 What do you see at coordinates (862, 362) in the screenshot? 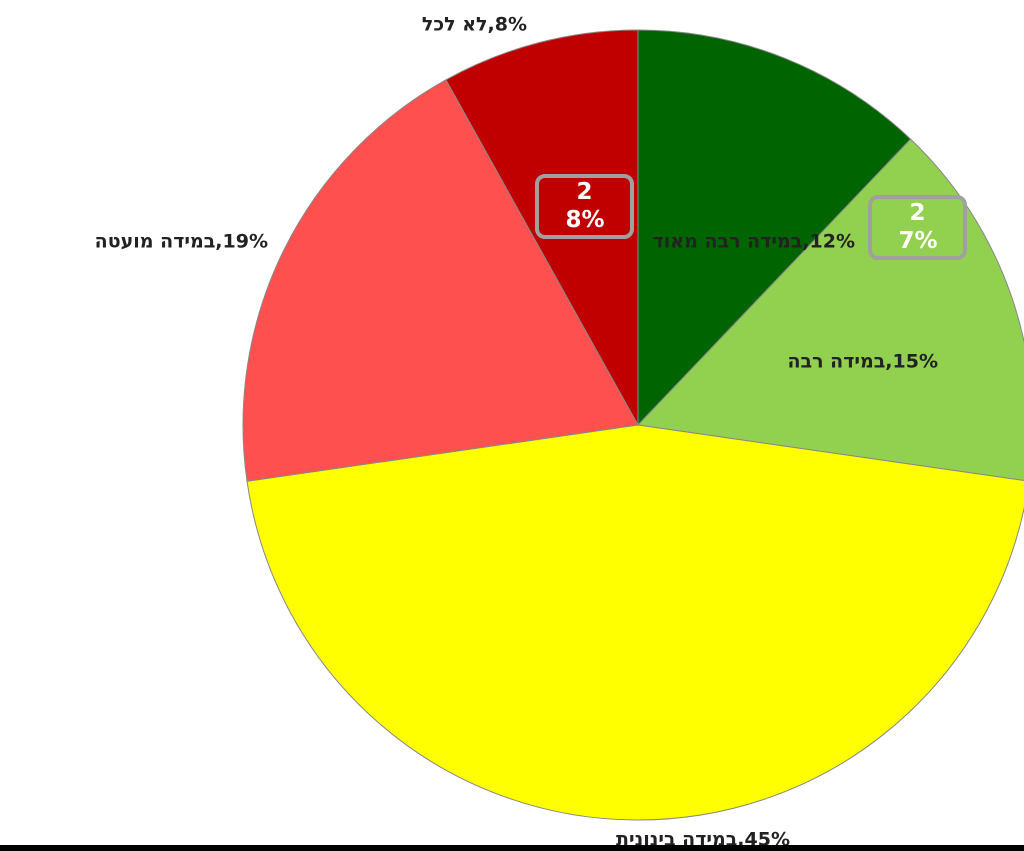
I see `slice-label: הבר הדימב,15%` at bounding box center [862, 362].